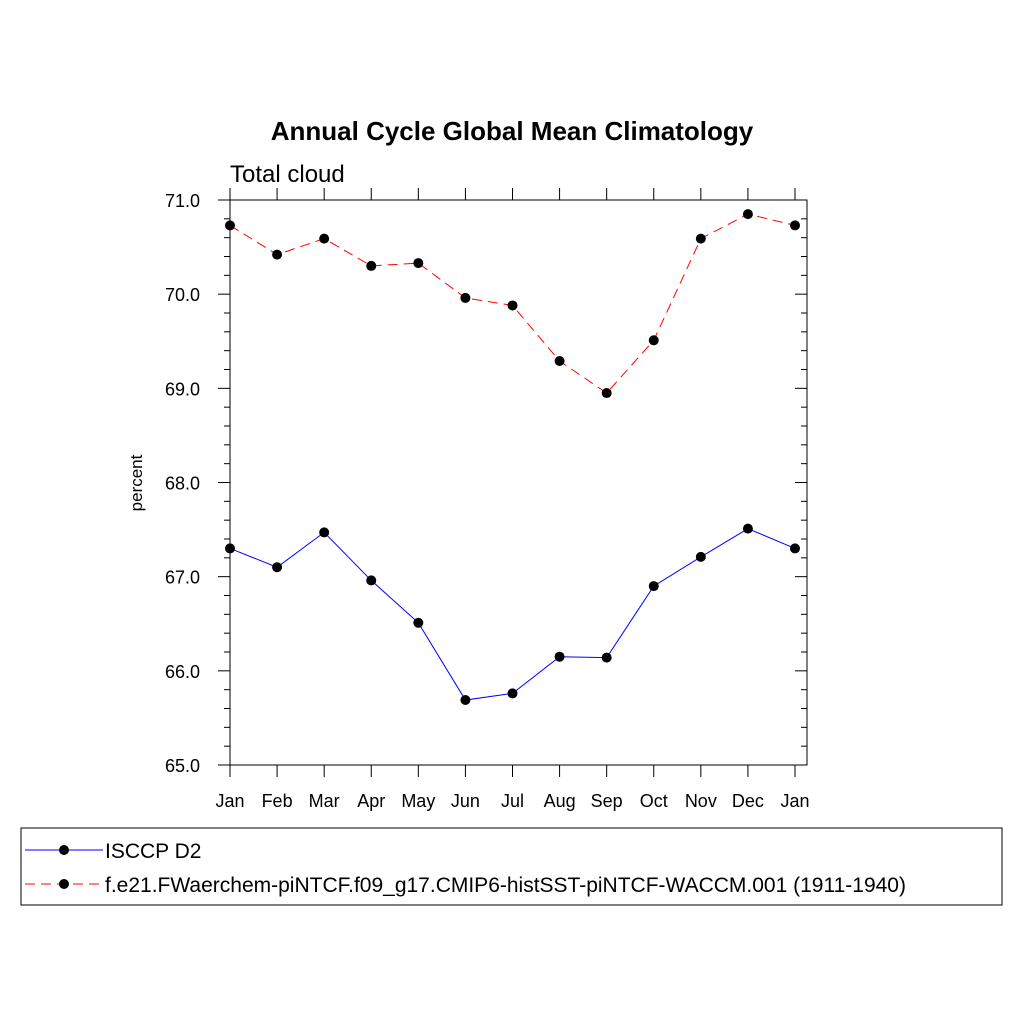 The width and height of the screenshot is (1024, 1024). What do you see at coordinates (64, 867) in the screenshot?
I see `legend` at bounding box center [64, 867].